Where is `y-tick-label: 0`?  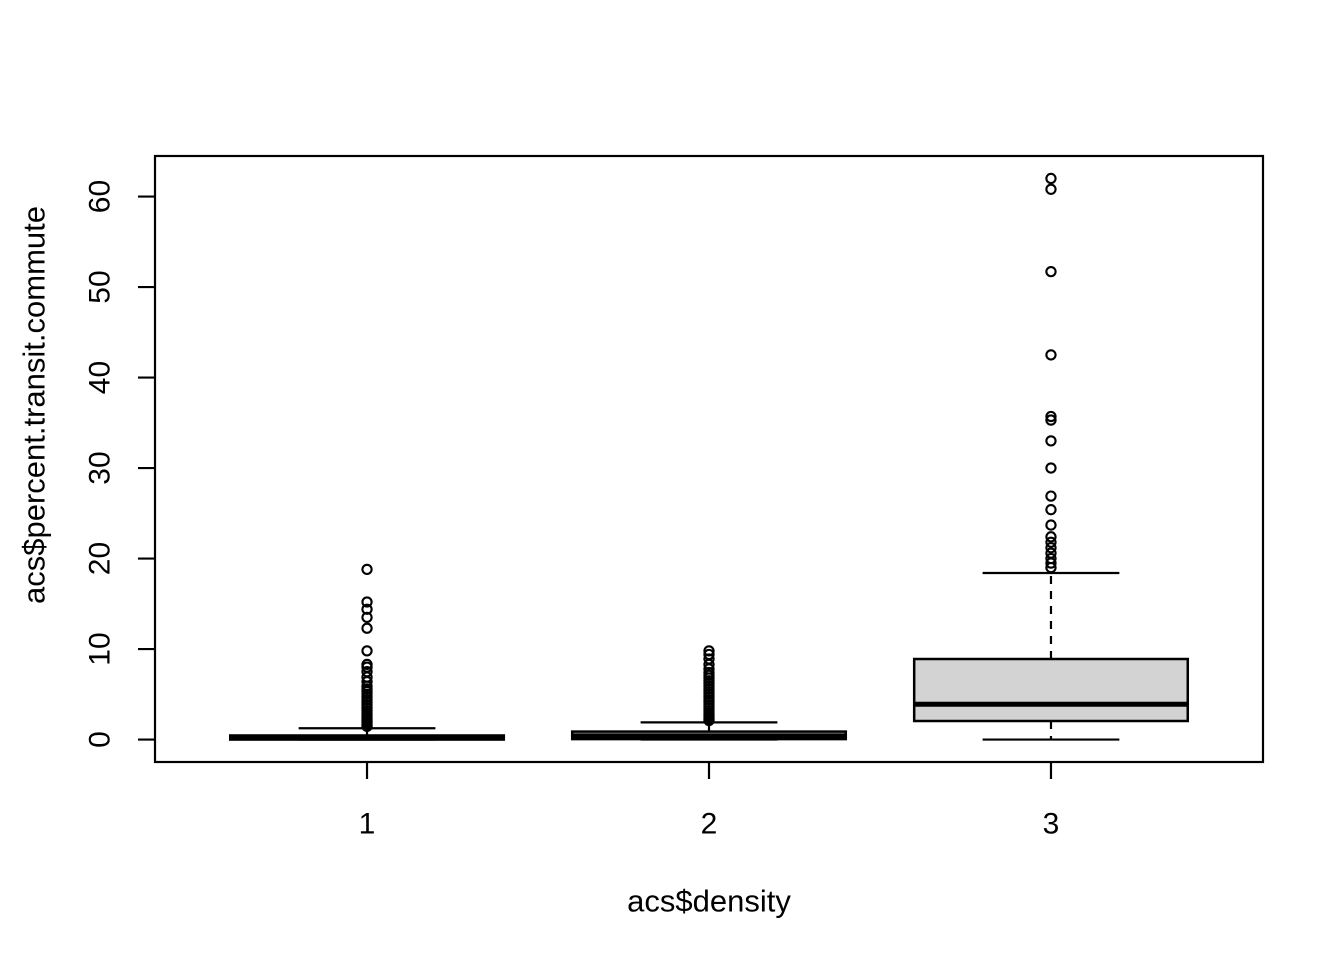 y-tick-label: 0 is located at coordinates (100, 739).